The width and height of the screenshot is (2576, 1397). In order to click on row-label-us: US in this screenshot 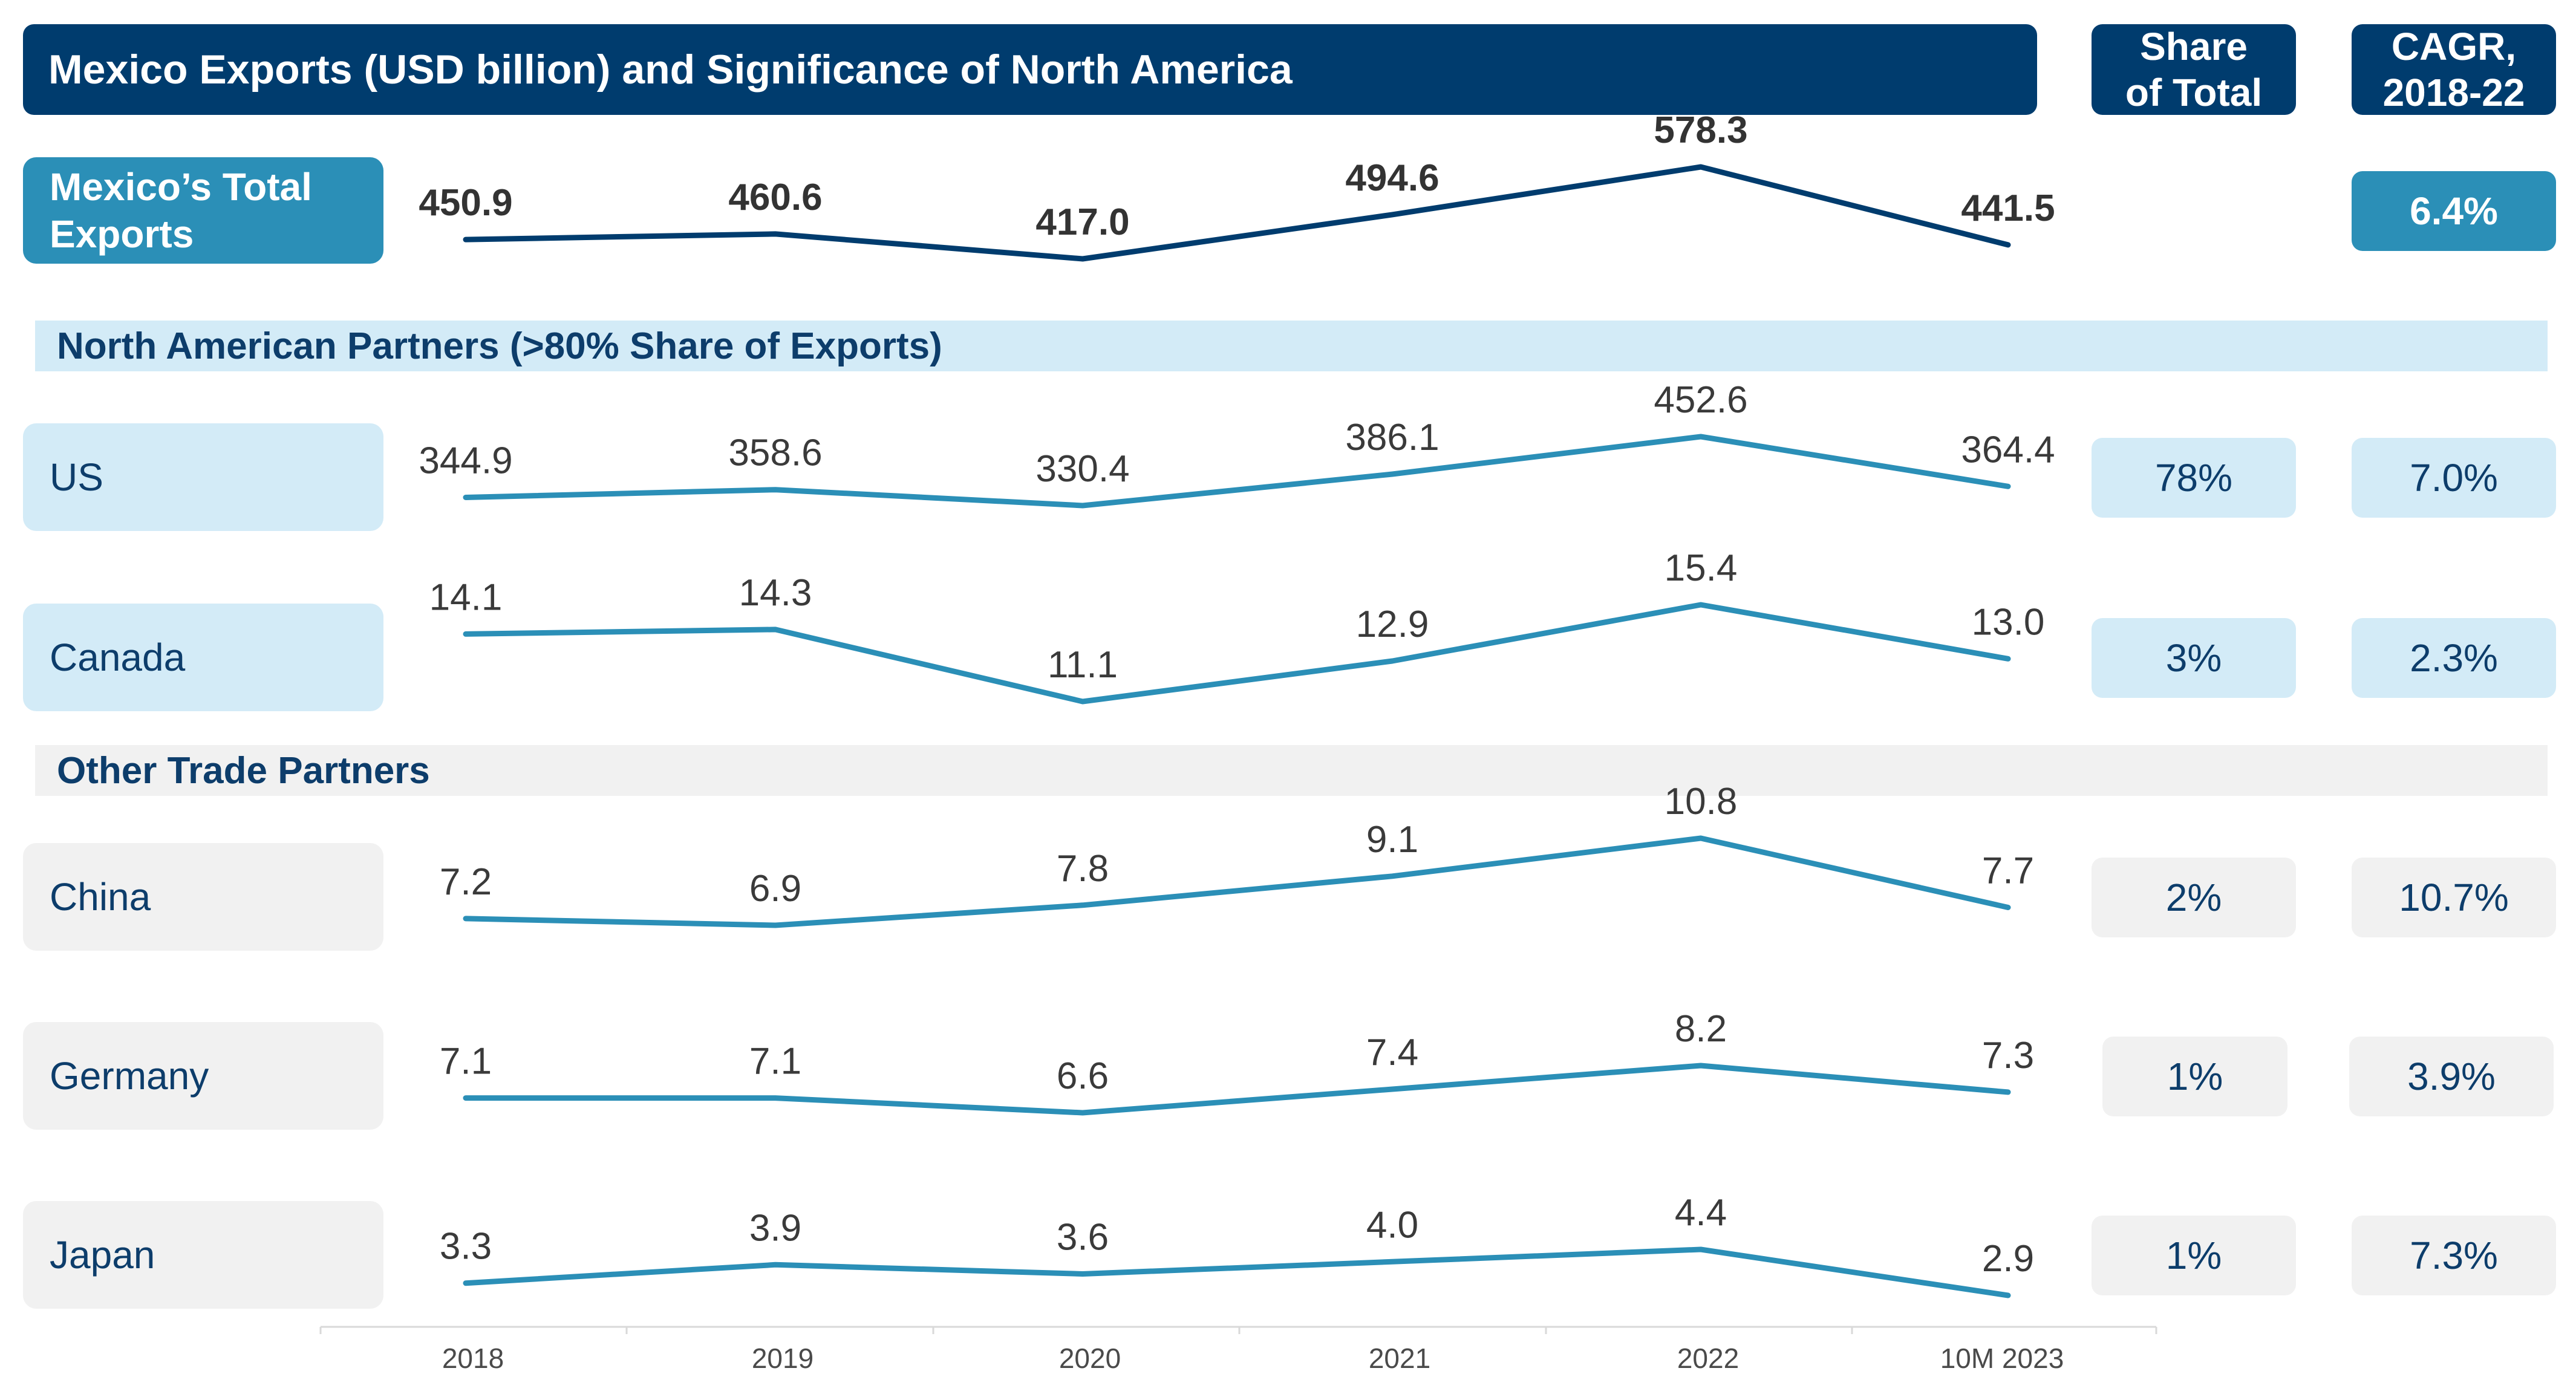, I will do `click(203, 477)`.